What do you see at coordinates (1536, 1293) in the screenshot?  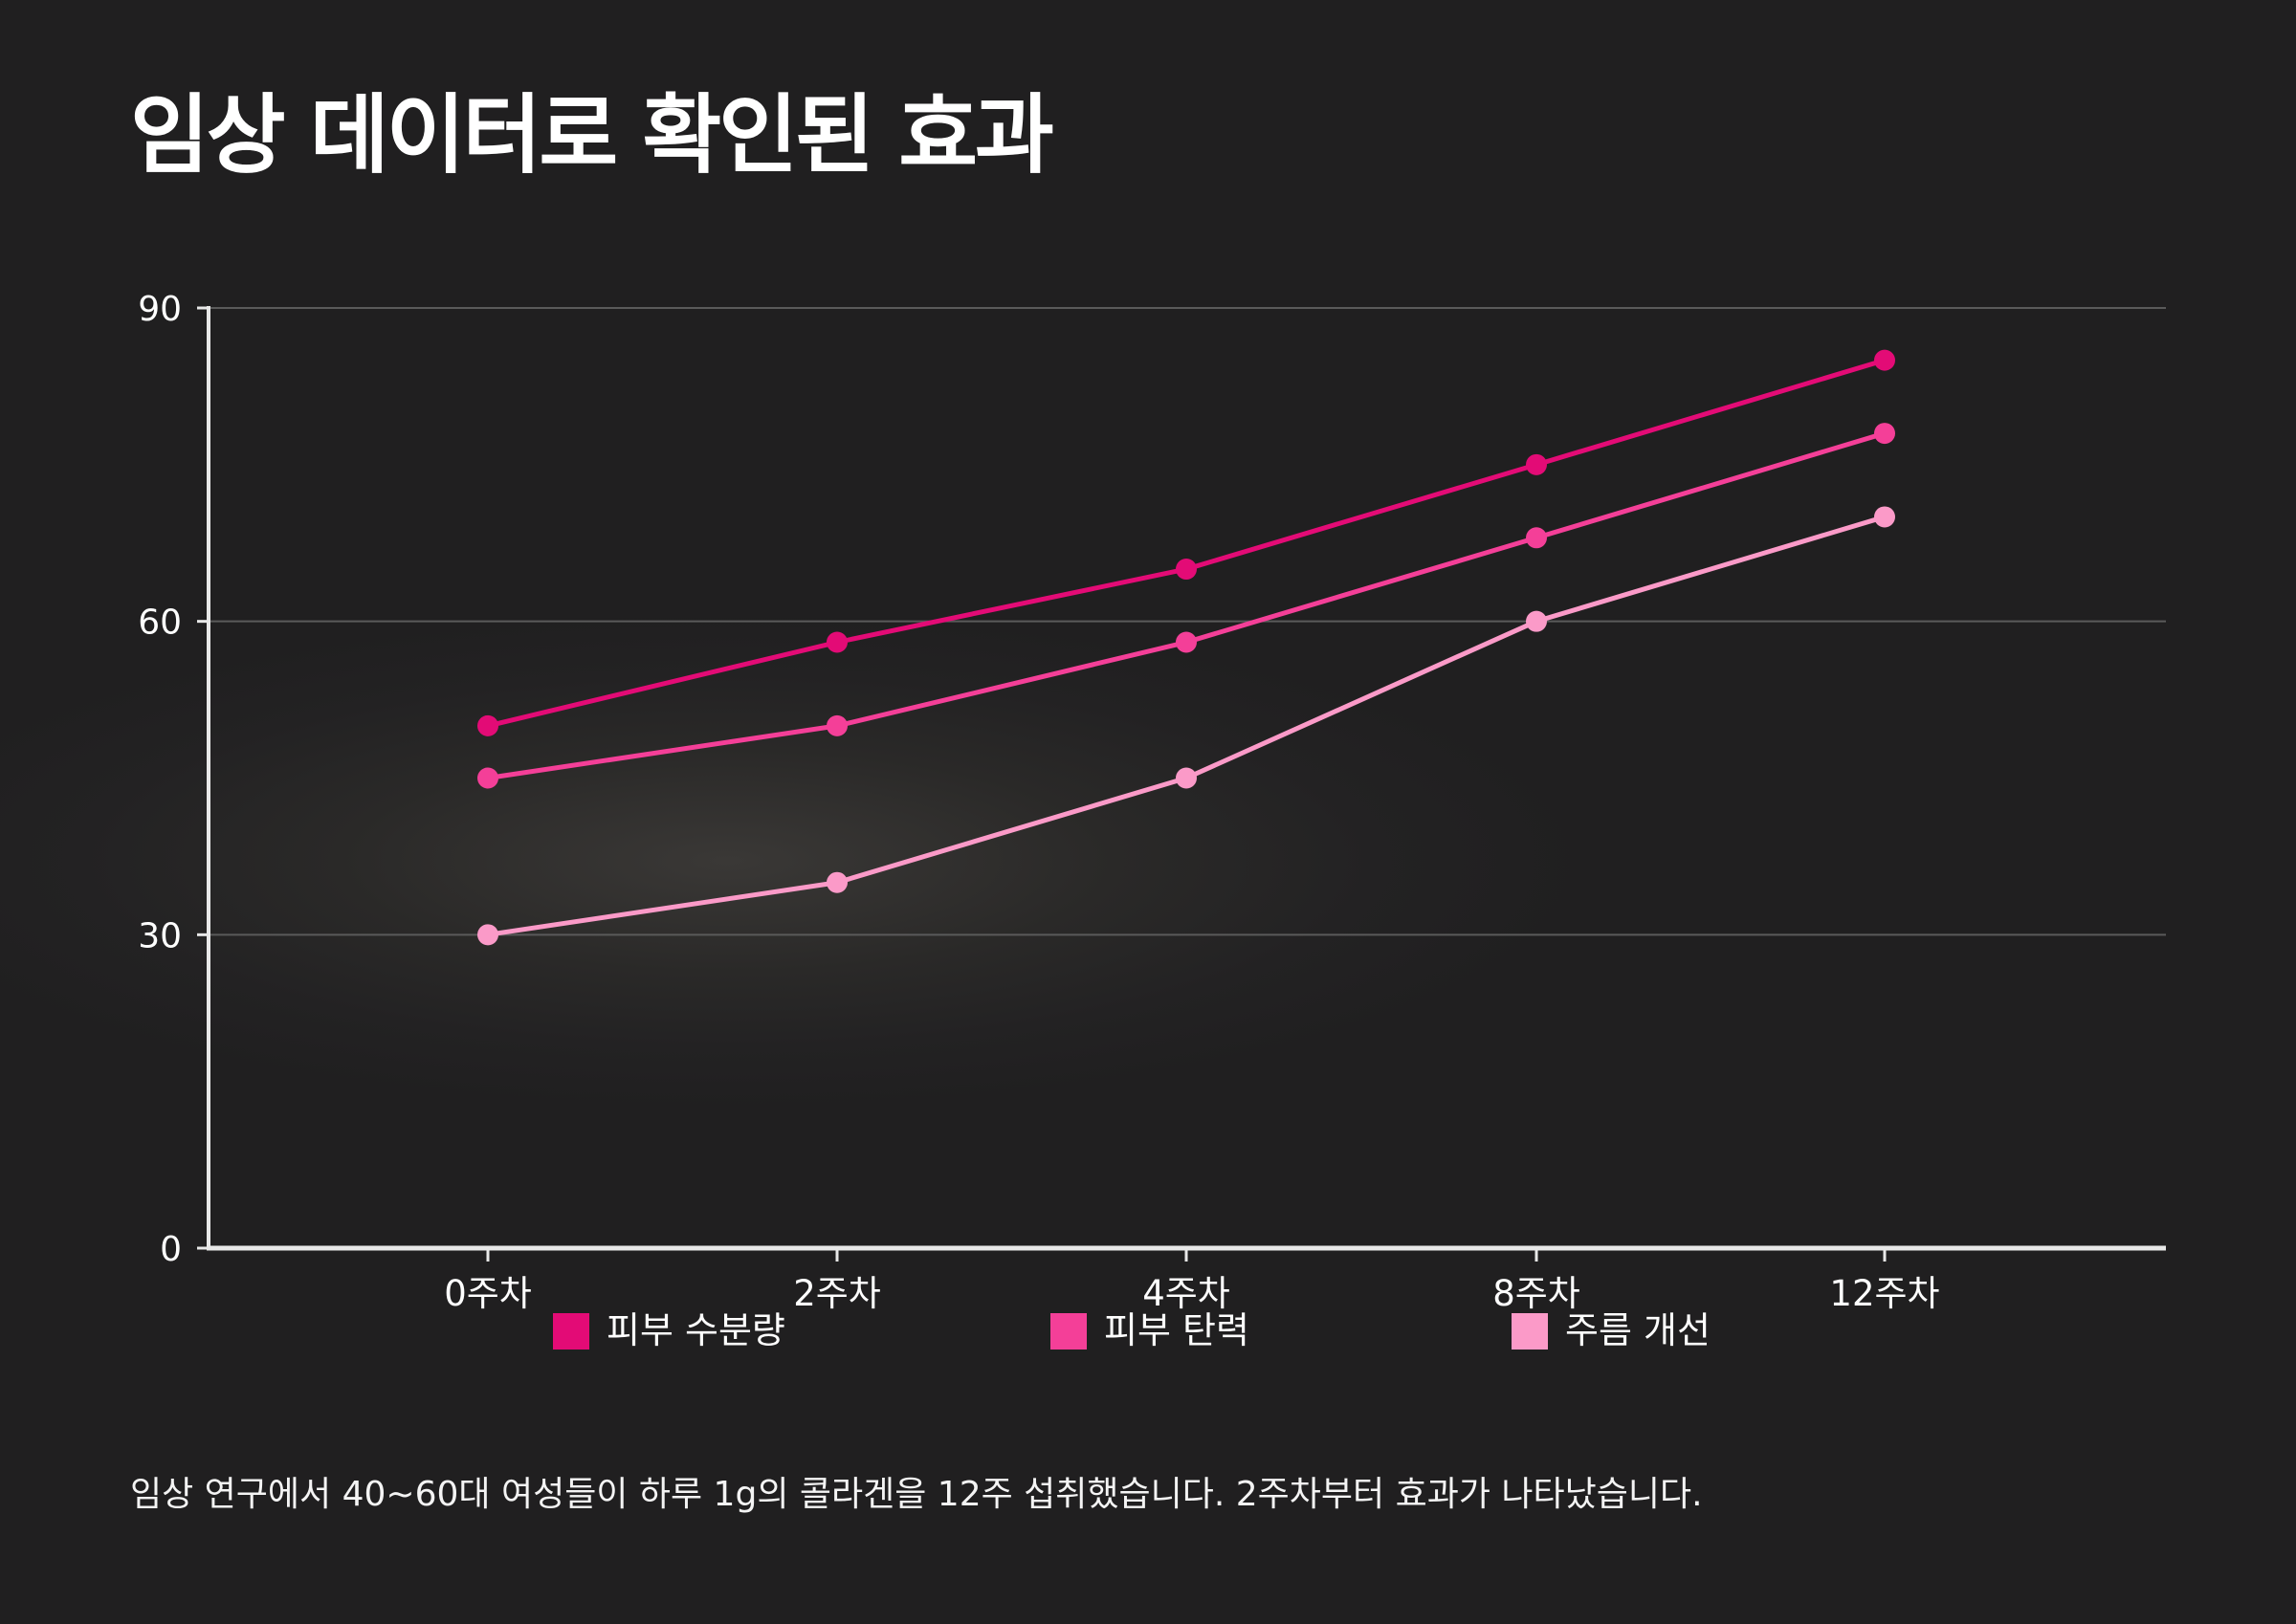 I see `x-tick-label: 8주차` at bounding box center [1536, 1293].